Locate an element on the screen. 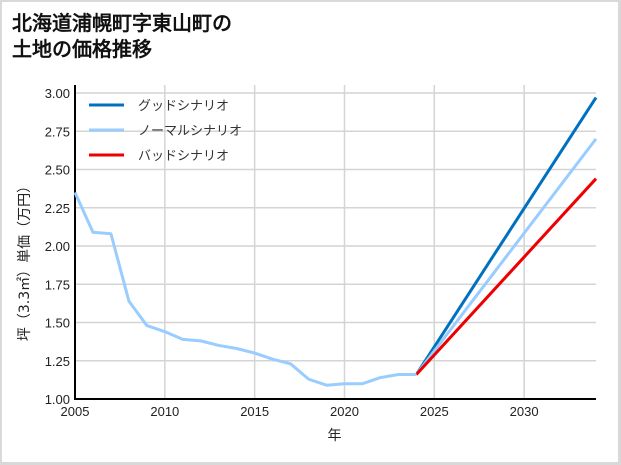 The width and height of the screenshot is (621, 465). chart-title: 北海道浦幌町字東山町の 土地の価格推移 is located at coordinates (122, 36).